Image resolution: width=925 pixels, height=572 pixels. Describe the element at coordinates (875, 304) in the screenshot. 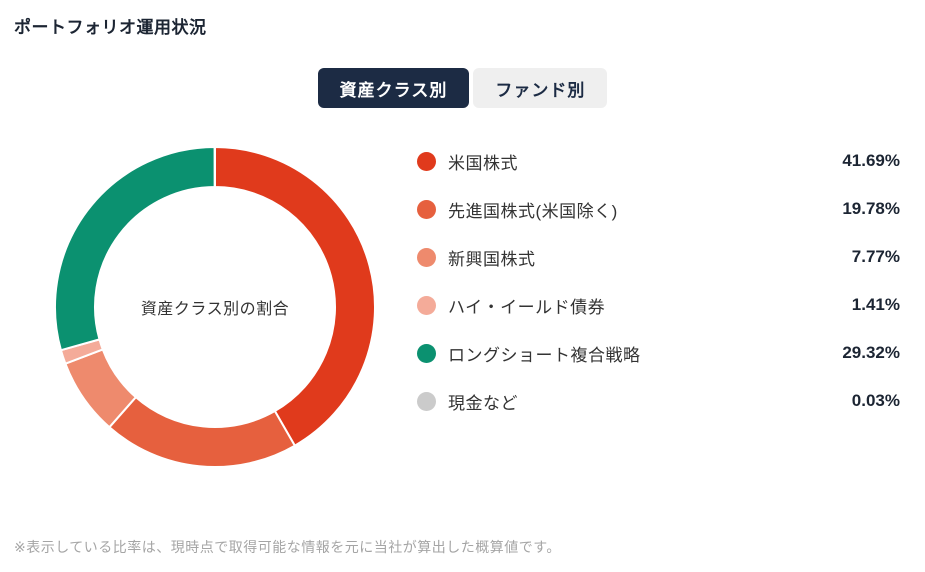

I see `legend-percentage: 1.41%` at that location.